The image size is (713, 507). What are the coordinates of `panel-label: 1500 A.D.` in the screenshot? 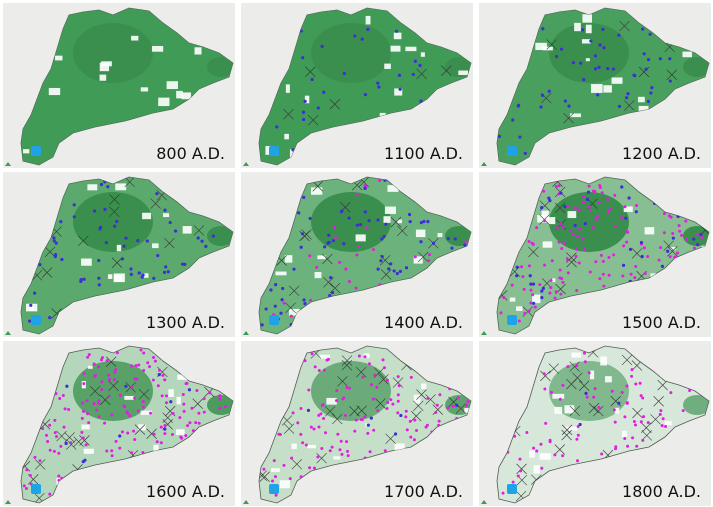 It's located at (661, 322).